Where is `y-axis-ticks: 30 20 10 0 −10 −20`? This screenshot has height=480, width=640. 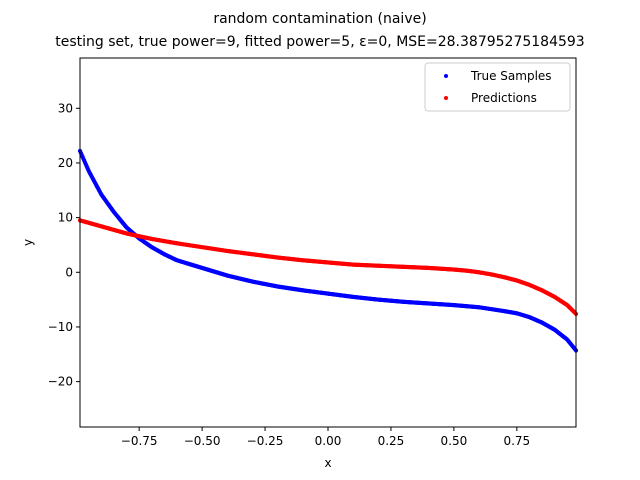
y-axis-ticks: 30 20 10 0 −10 −20 is located at coordinates (64, 245).